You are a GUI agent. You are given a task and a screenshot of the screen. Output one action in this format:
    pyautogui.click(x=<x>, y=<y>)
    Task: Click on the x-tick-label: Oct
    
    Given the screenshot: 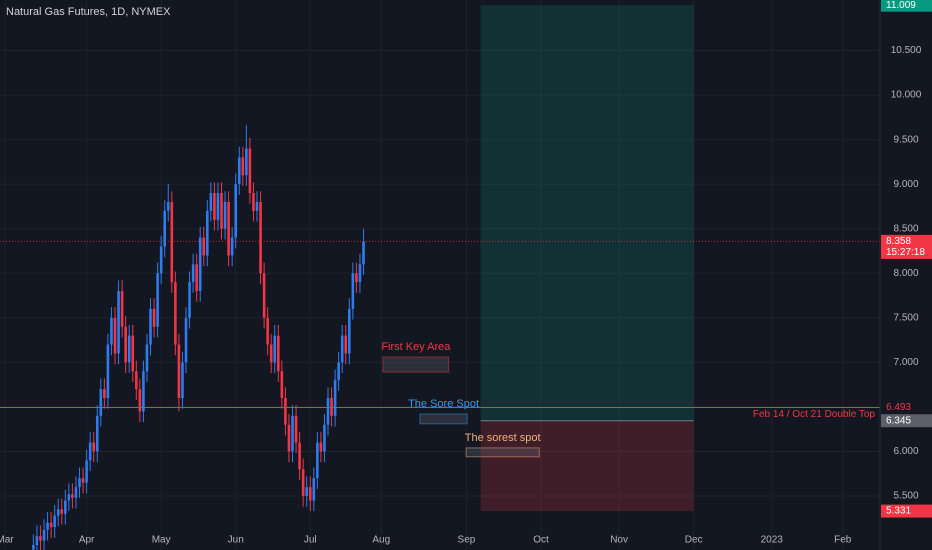 What is the action you would take?
    pyautogui.click(x=541, y=540)
    